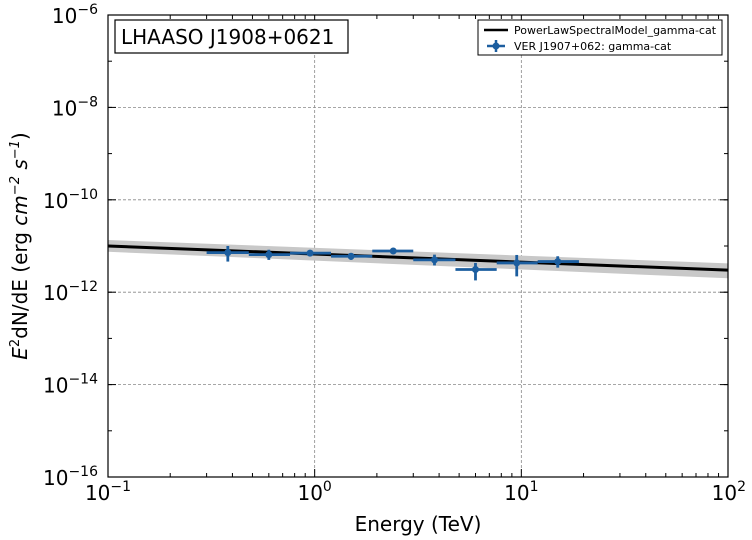 The width and height of the screenshot is (752, 540). What do you see at coordinates (70, 246) in the screenshot?
I see `y-tick-labels: 10⁻¹⁶ 10⁻¹⁴ 10⁻¹² 10⁻¹⁰ 10⁻⁸ 10⁻⁶` at bounding box center [70, 246].